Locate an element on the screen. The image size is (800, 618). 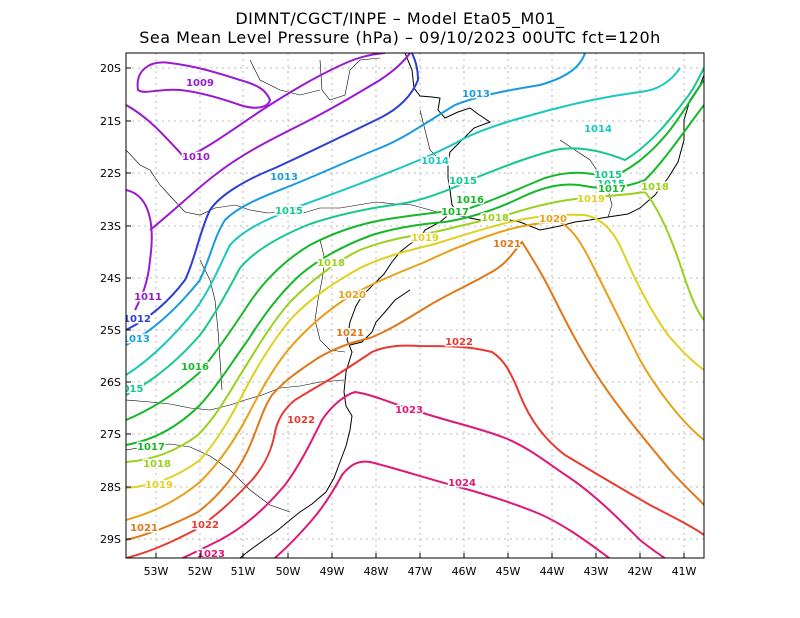
contour-label-1009: 1009 is located at coordinates (200, 83).